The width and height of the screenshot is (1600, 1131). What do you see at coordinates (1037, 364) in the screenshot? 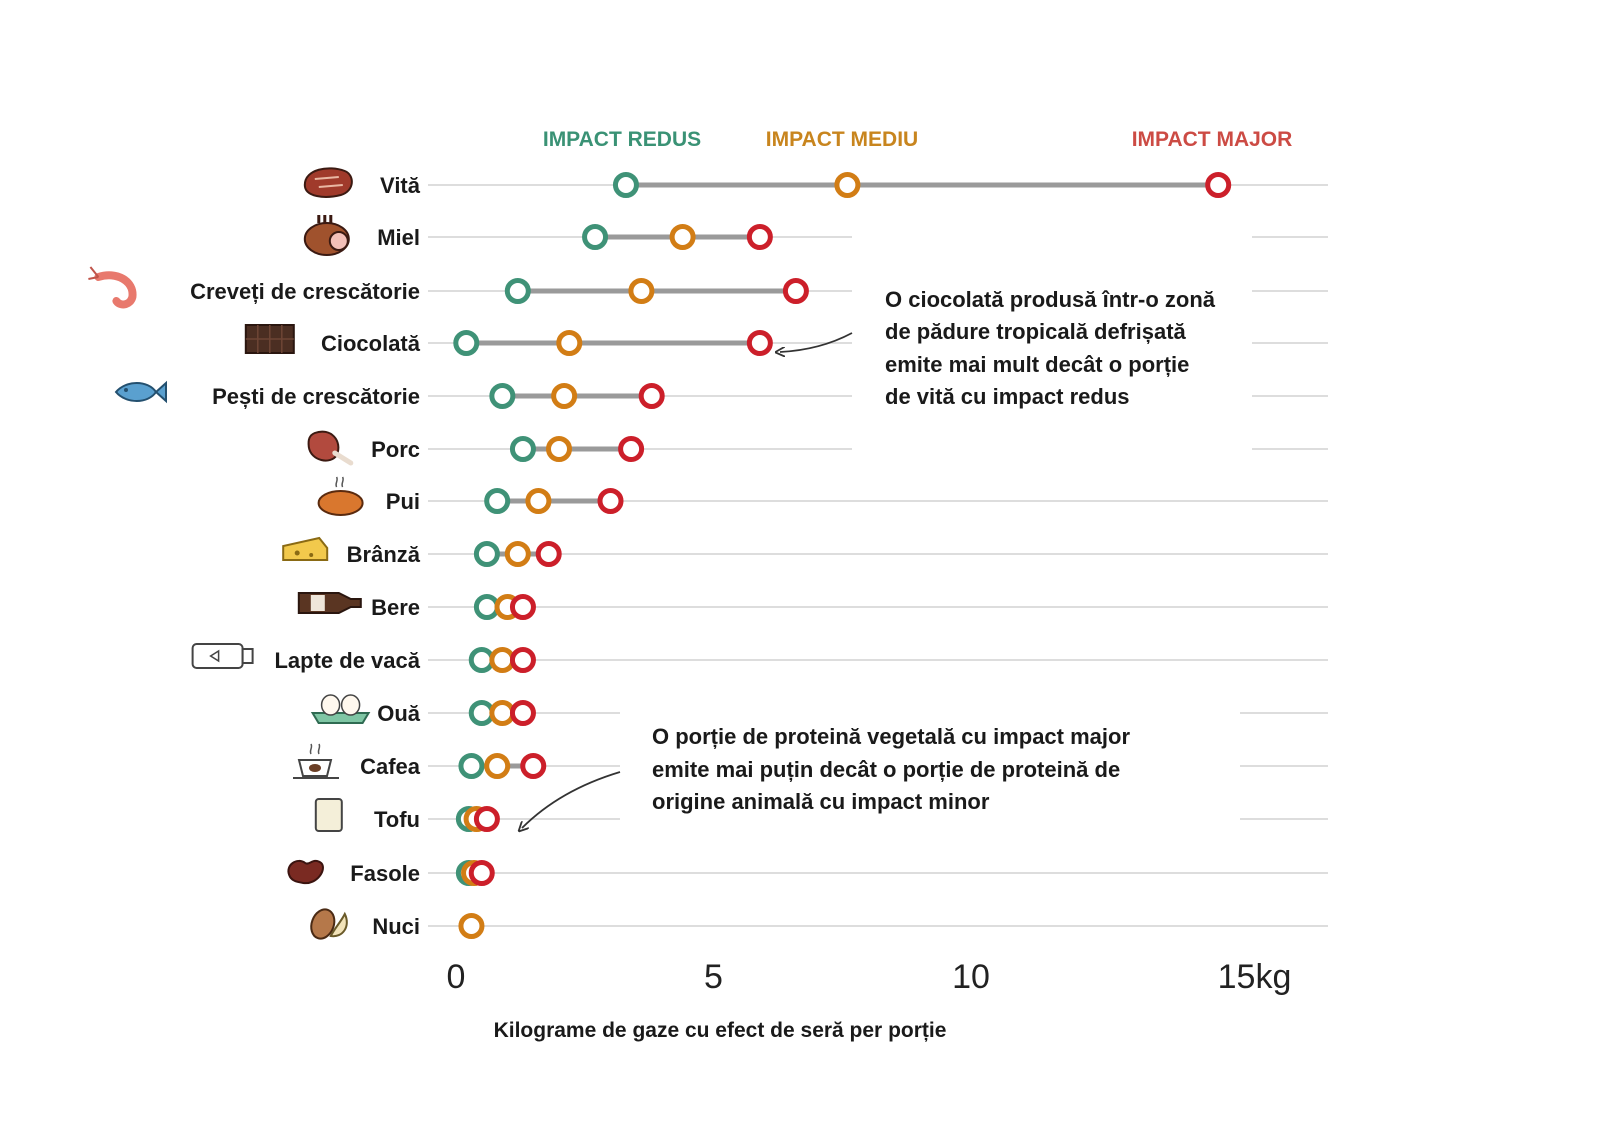
I see `chocolate-annotation-line-3: emite mai mult decât o porție` at bounding box center [1037, 364].